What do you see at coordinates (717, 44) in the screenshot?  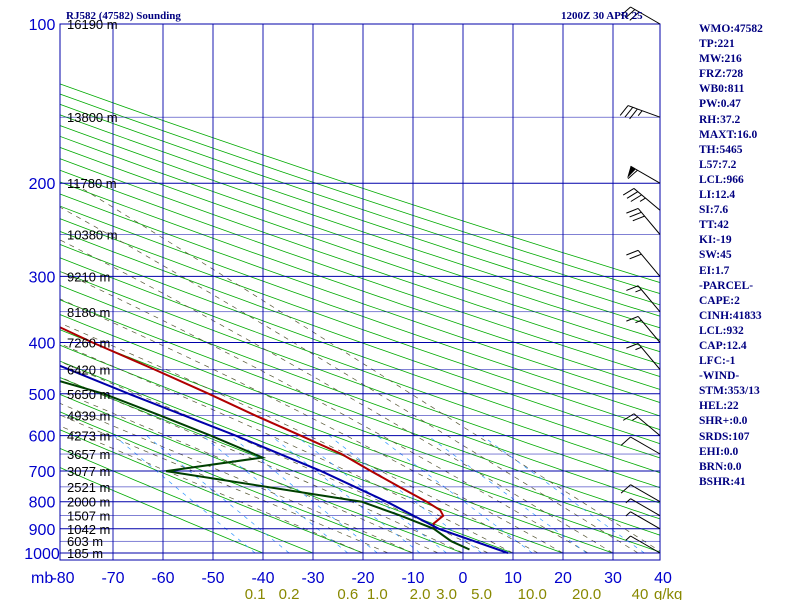 I see `stability-index-item: TP:221` at bounding box center [717, 44].